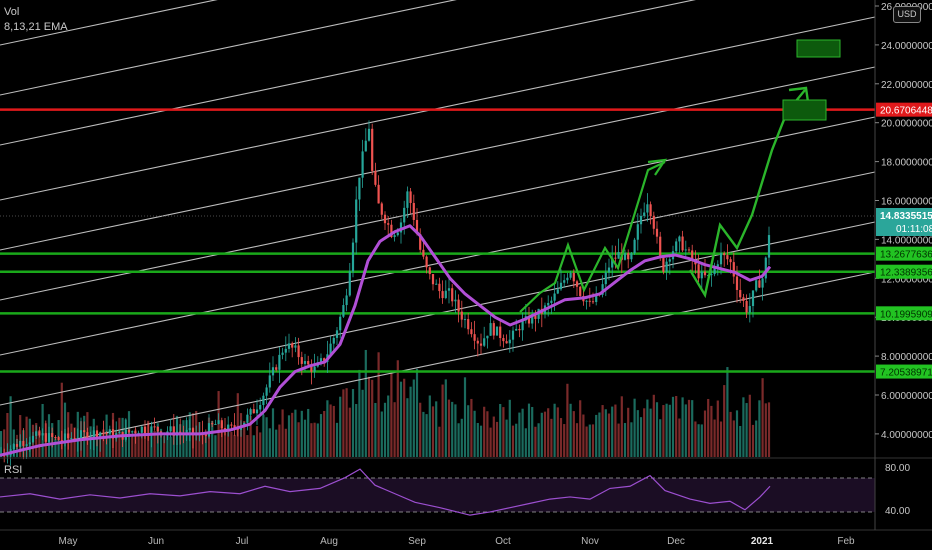 Image resolution: width=932 pixels, height=550 pixels. I want to click on level-label-bg, so click(904, 109).